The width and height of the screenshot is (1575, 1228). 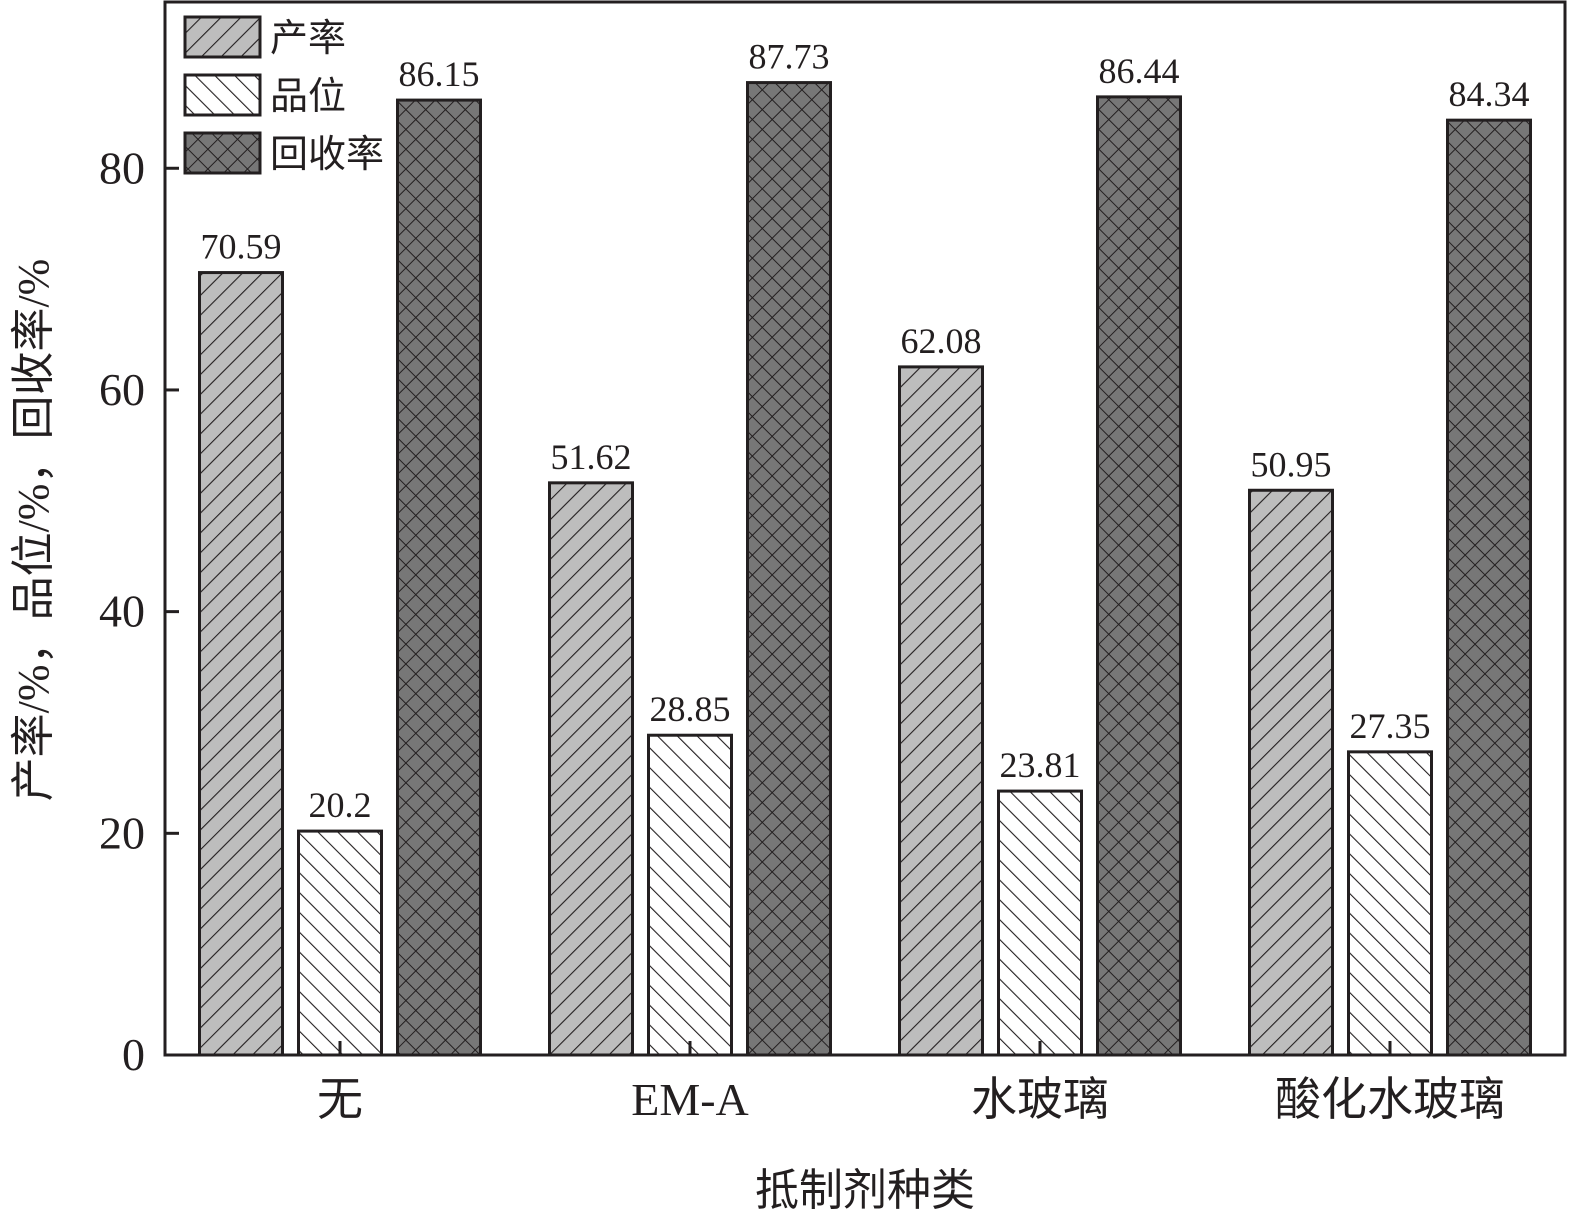 I want to click on data-label: 87.73, so click(x=789, y=57).